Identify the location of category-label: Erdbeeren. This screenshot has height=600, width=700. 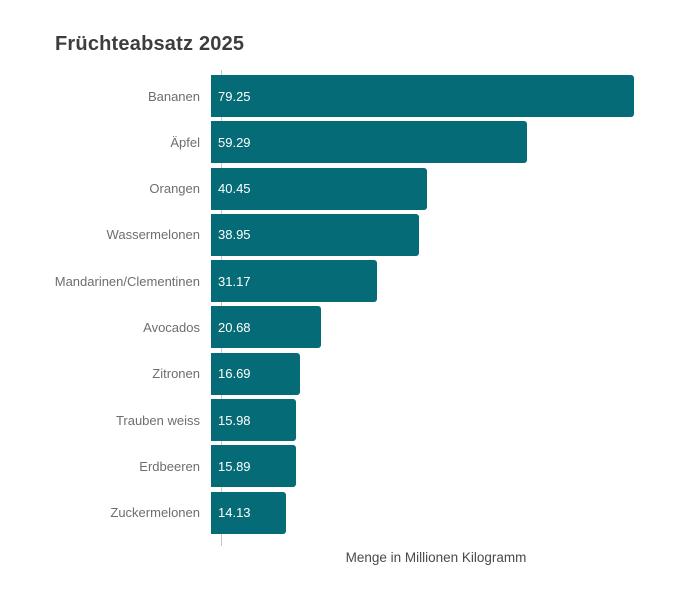
(169, 466).